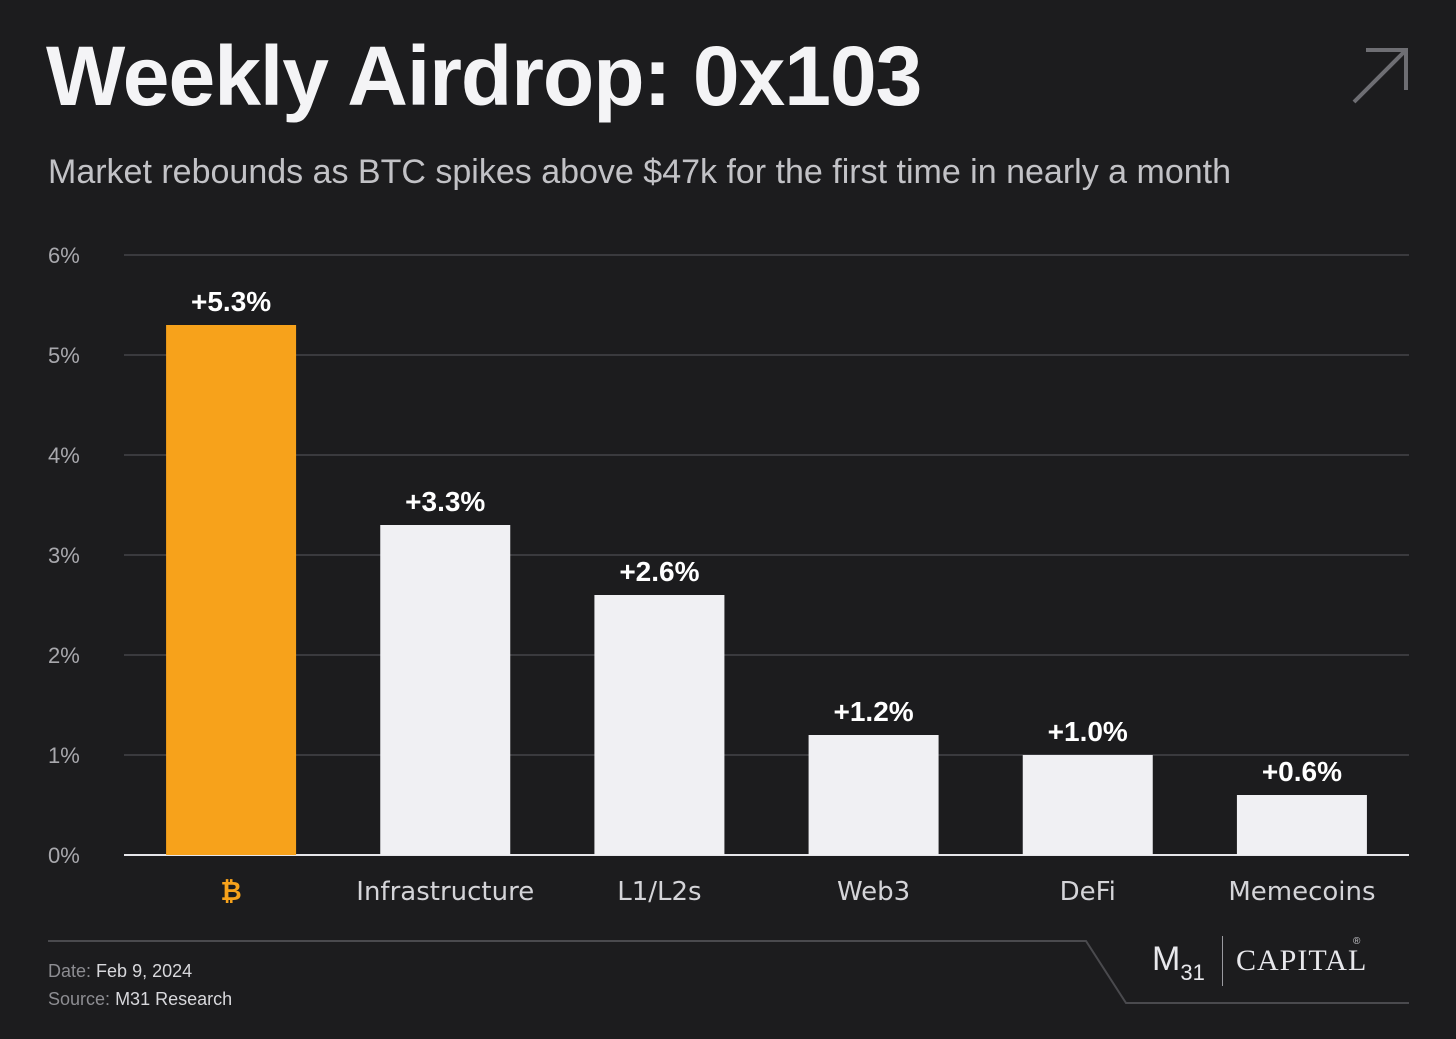 This screenshot has height=1039, width=1456. I want to click on x-category-label: DeFi, so click(1088, 892).